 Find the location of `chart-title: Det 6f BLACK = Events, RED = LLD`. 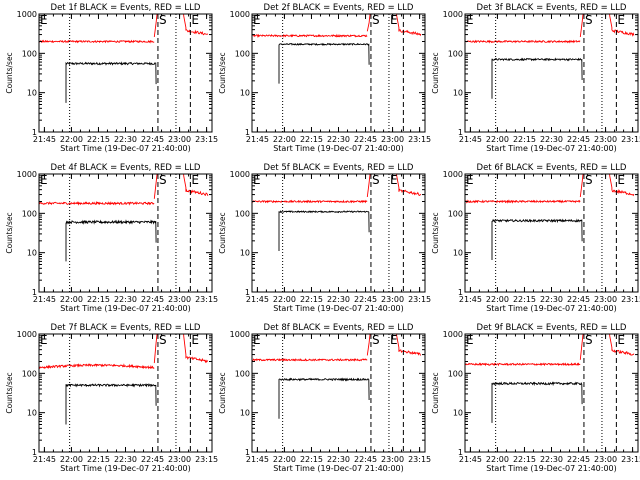

chart-title: Det 6f BLACK = Events, RED = LLD is located at coordinates (552, 168).